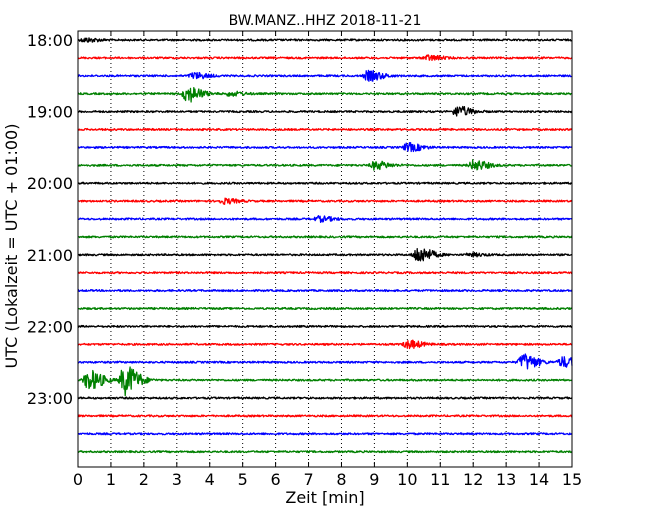 Image resolution: width=650 pixels, height=520 pixels. What do you see at coordinates (210, 479) in the screenshot?
I see `x-tick-label: 4` at bounding box center [210, 479].